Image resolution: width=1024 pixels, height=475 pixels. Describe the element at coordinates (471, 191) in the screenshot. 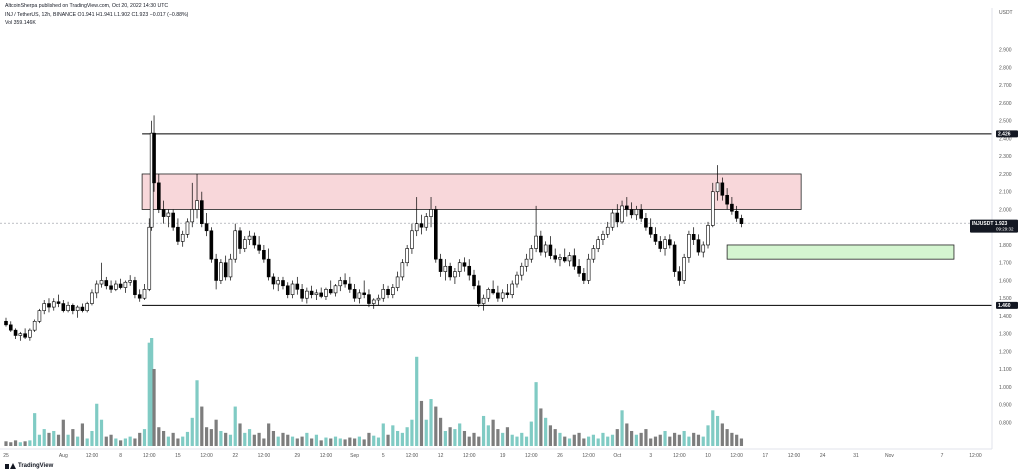

I see `resistance-zone` at that location.